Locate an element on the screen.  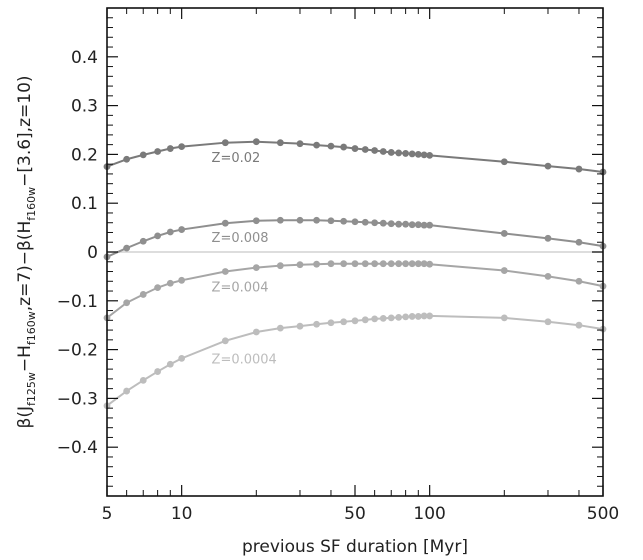
y-tick-label: 0.1 is located at coordinates (84, 204).